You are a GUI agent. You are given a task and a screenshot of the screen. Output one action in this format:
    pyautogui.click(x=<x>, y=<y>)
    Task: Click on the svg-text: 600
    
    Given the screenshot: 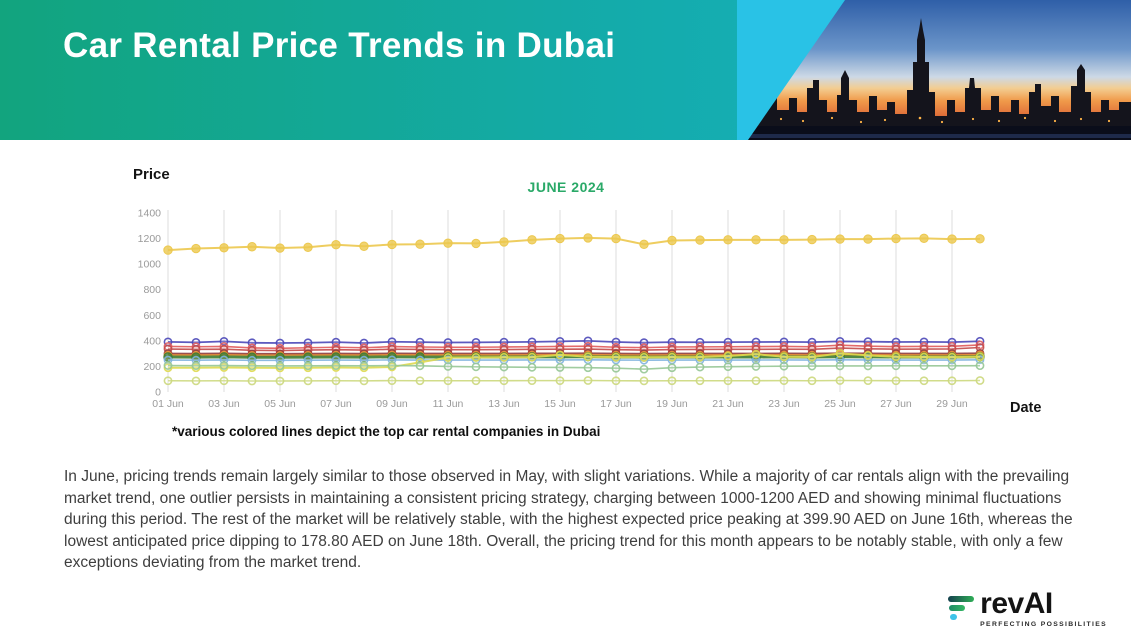 What is the action you would take?
    pyautogui.click(x=152, y=316)
    